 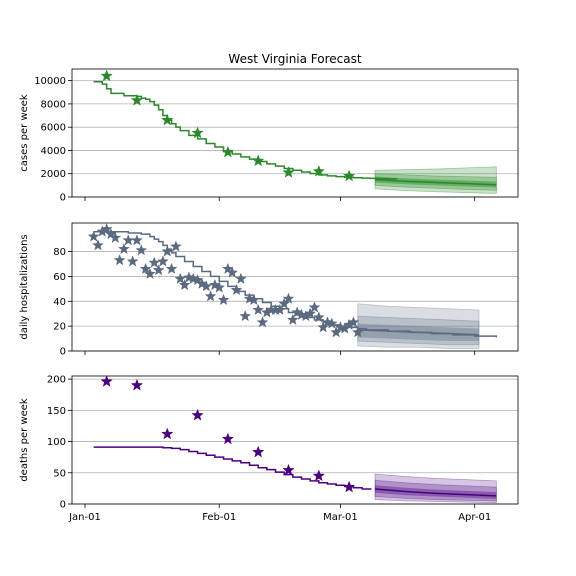 I want to click on y-tick-label: 150, so click(x=56, y=411).